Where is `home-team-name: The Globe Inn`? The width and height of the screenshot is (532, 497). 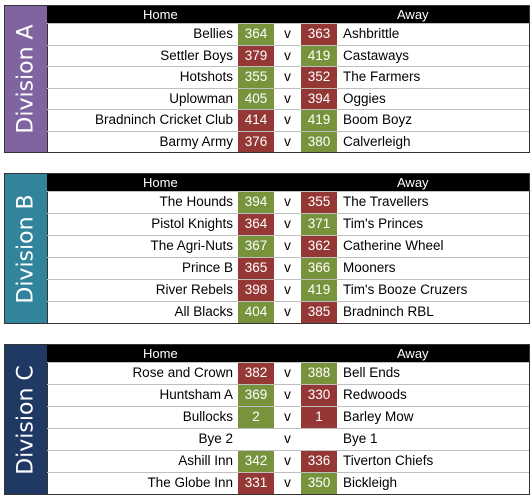 home-team-name: The Globe Inn is located at coordinates (190, 482).